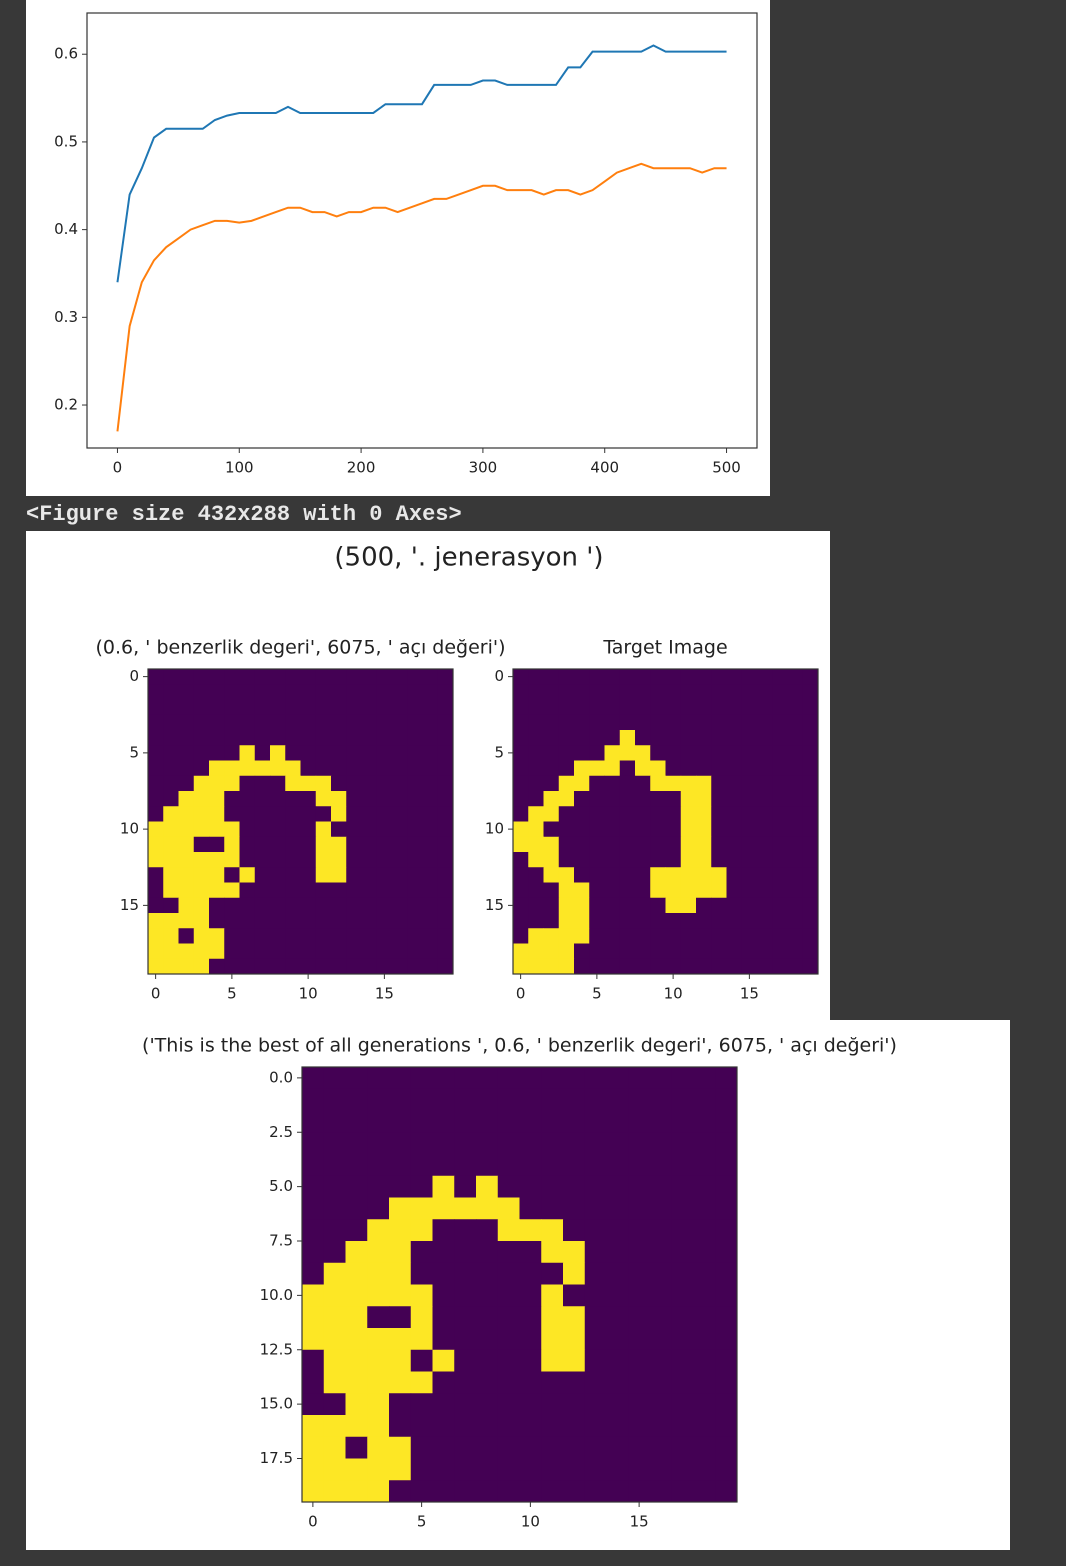 The width and height of the screenshot is (1066, 1566). I want to click on y-tick-label: 0.0, so click(281, 1077).